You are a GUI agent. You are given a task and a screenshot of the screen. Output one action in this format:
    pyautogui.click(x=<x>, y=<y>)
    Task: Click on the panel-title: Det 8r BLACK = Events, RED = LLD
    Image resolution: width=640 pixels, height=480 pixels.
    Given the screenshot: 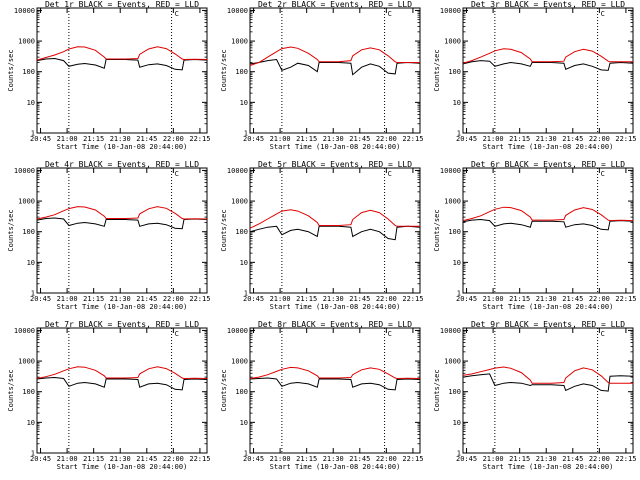 What is the action you would take?
    pyautogui.click(x=335, y=324)
    